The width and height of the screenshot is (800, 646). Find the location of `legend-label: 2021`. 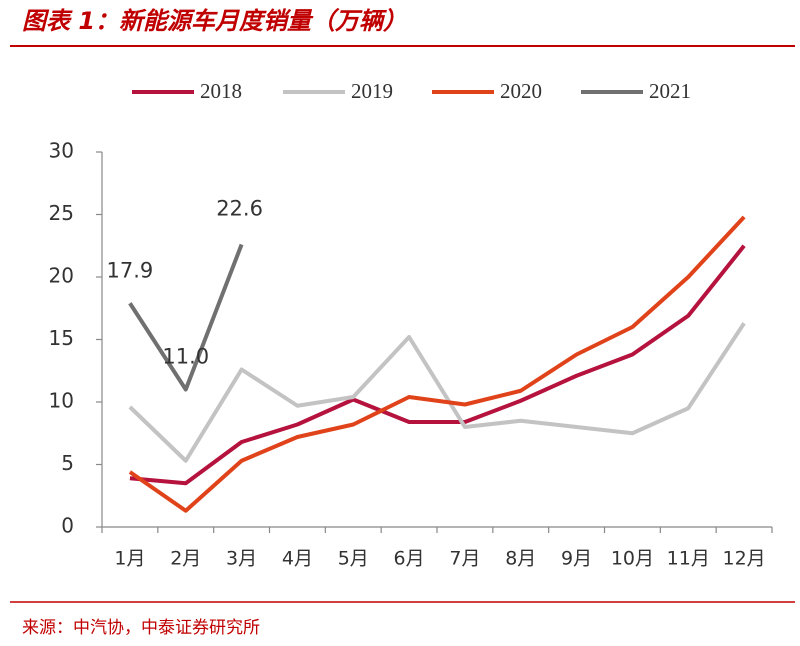

legend-label: 2021 is located at coordinates (670, 91).